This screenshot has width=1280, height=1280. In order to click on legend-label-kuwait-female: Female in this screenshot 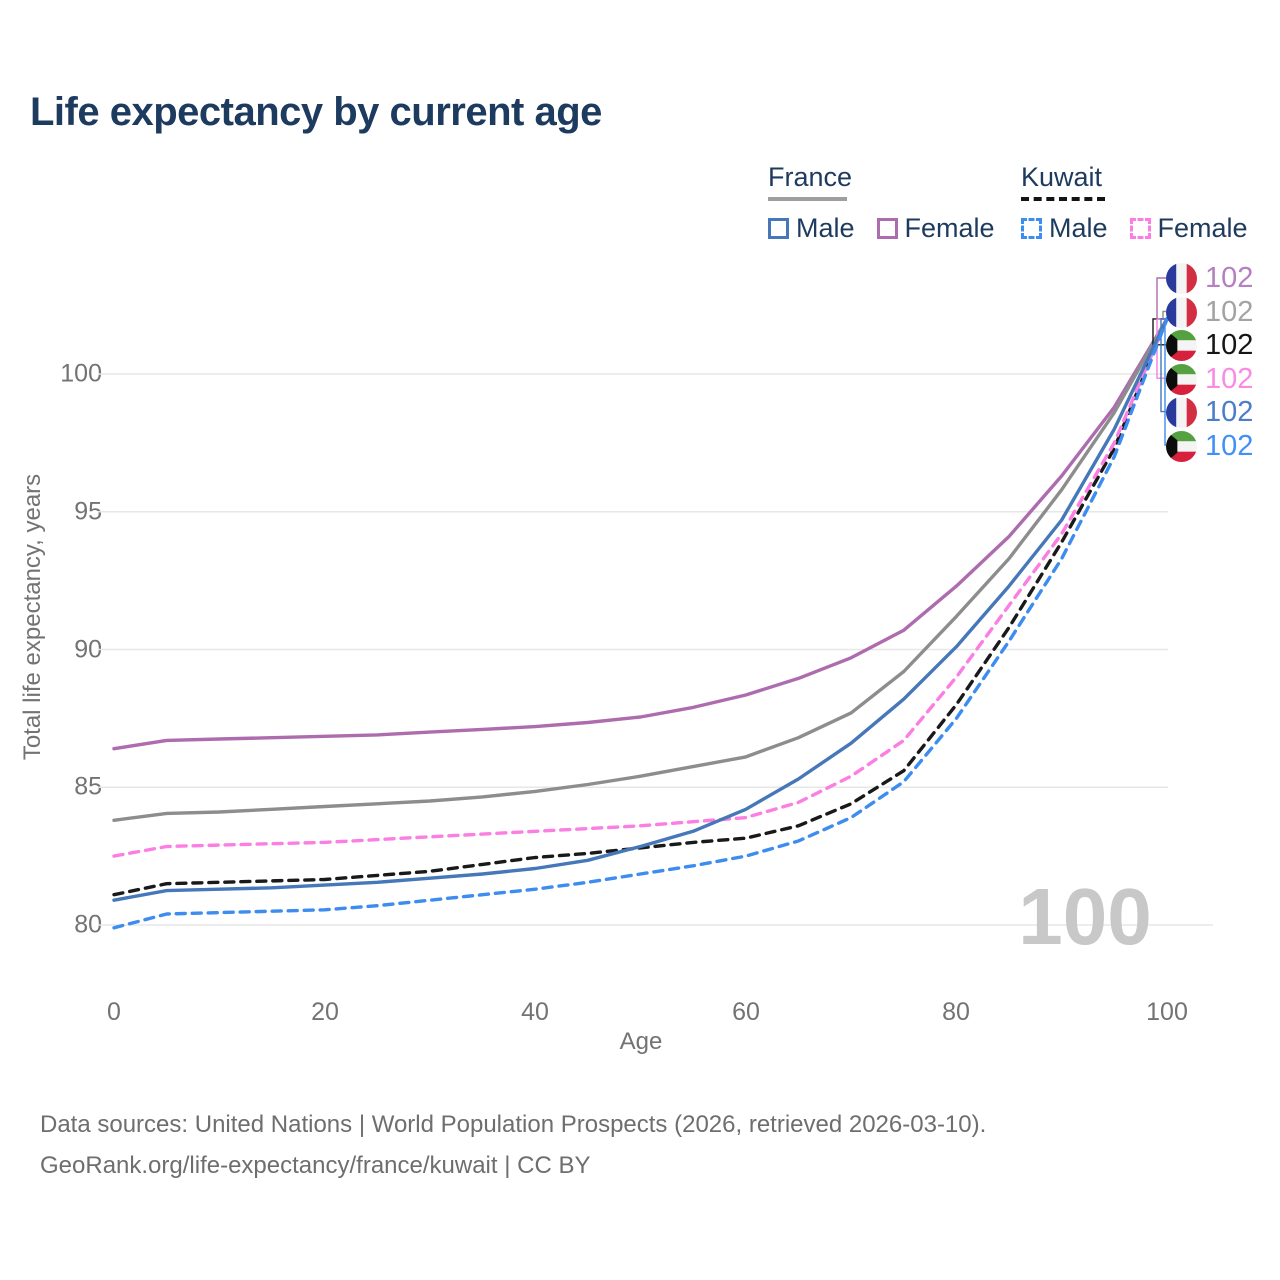, I will do `click(1202, 228)`.